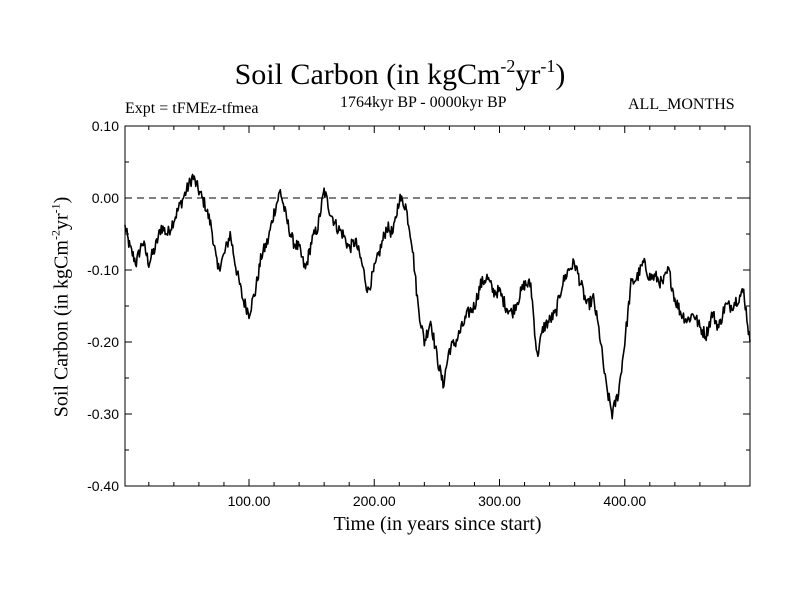 The height and width of the screenshot is (600, 800). Describe the element at coordinates (105, 126) in the screenshot. I see `y-tick-label: 0.10` at that location.